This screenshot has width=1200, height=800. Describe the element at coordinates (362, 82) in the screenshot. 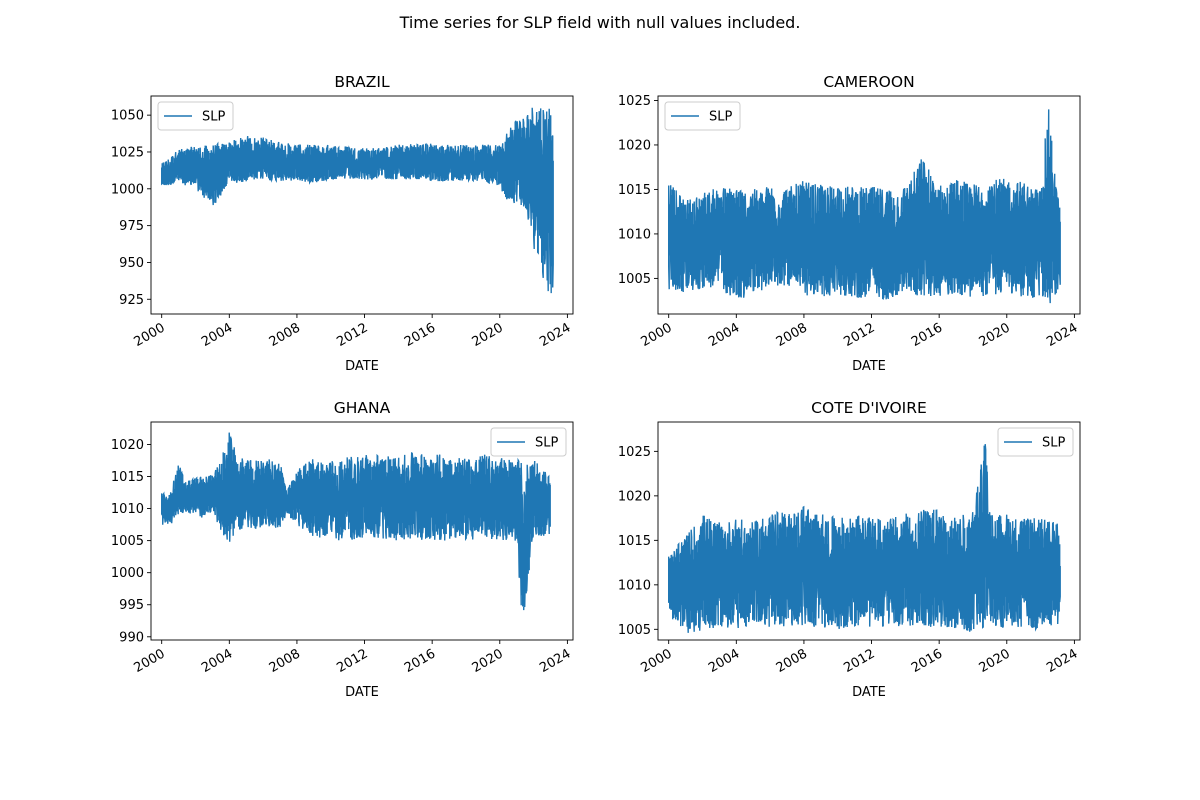

I see `subplot-title: BRAZIL` at that location.